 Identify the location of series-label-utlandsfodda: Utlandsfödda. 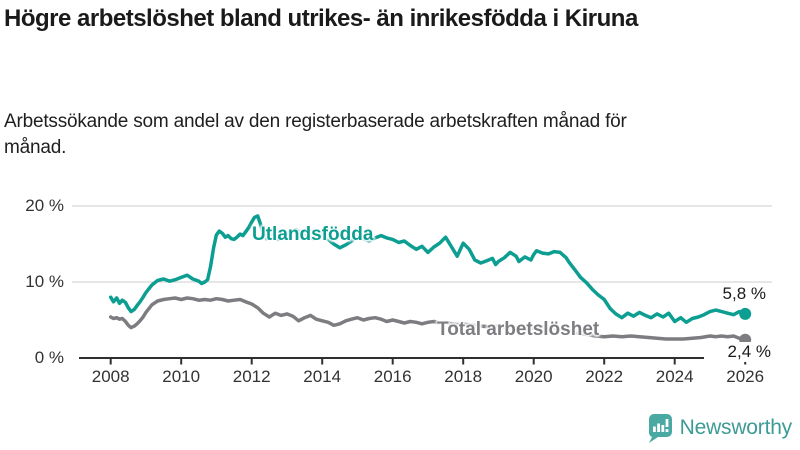
(313, 234).